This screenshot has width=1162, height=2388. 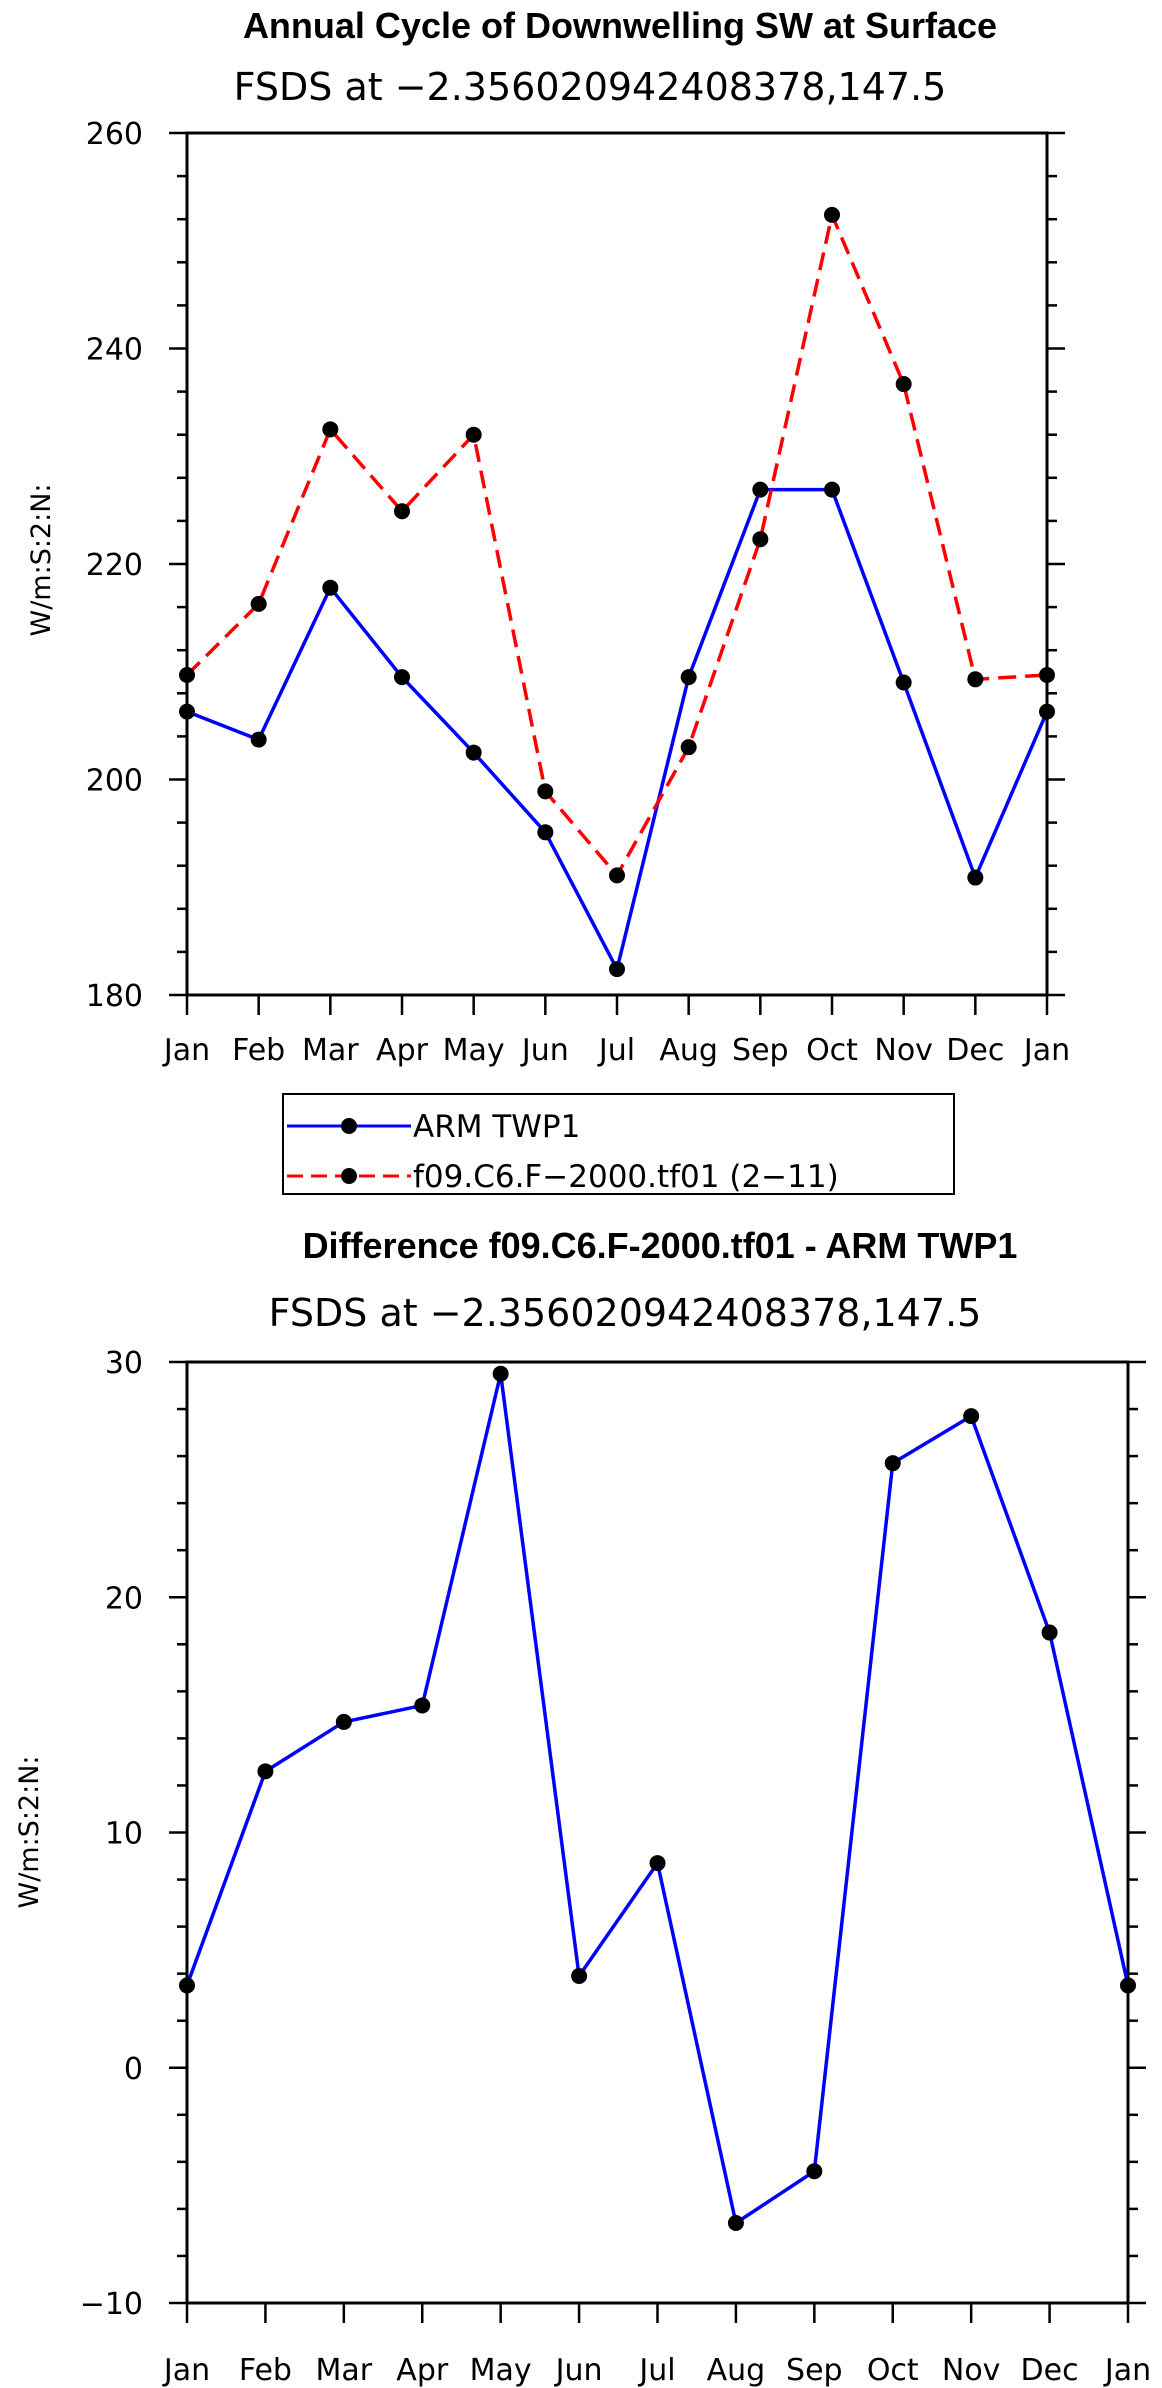 What do you see at coordinates (41, 560) in the screenshot?
I see `chart1-ylabel: W/m:S:2:N:` at bounding box center [41, 560].